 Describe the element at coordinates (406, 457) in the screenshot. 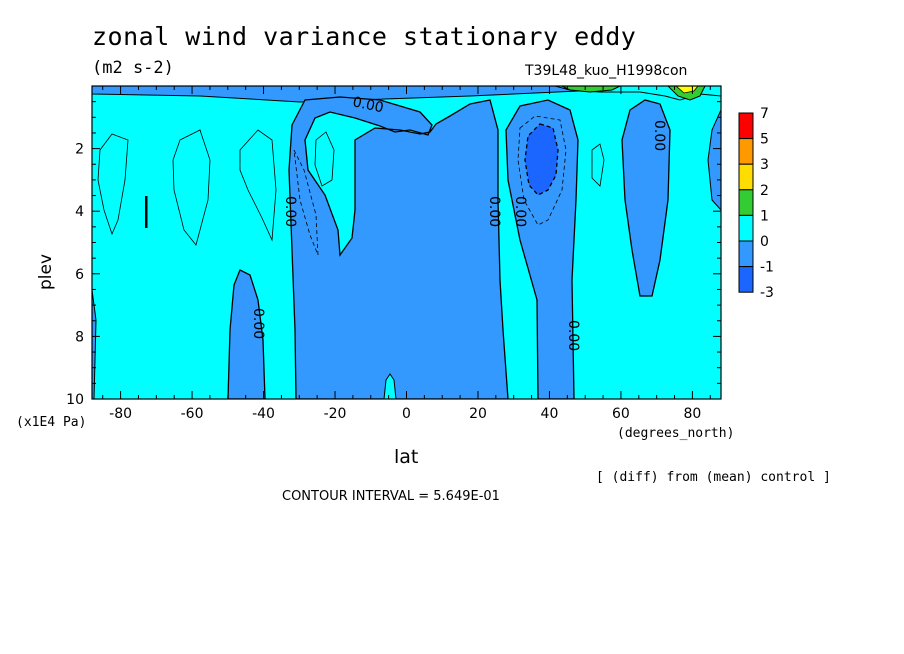

I see `x-axis-label: lat` at that location.